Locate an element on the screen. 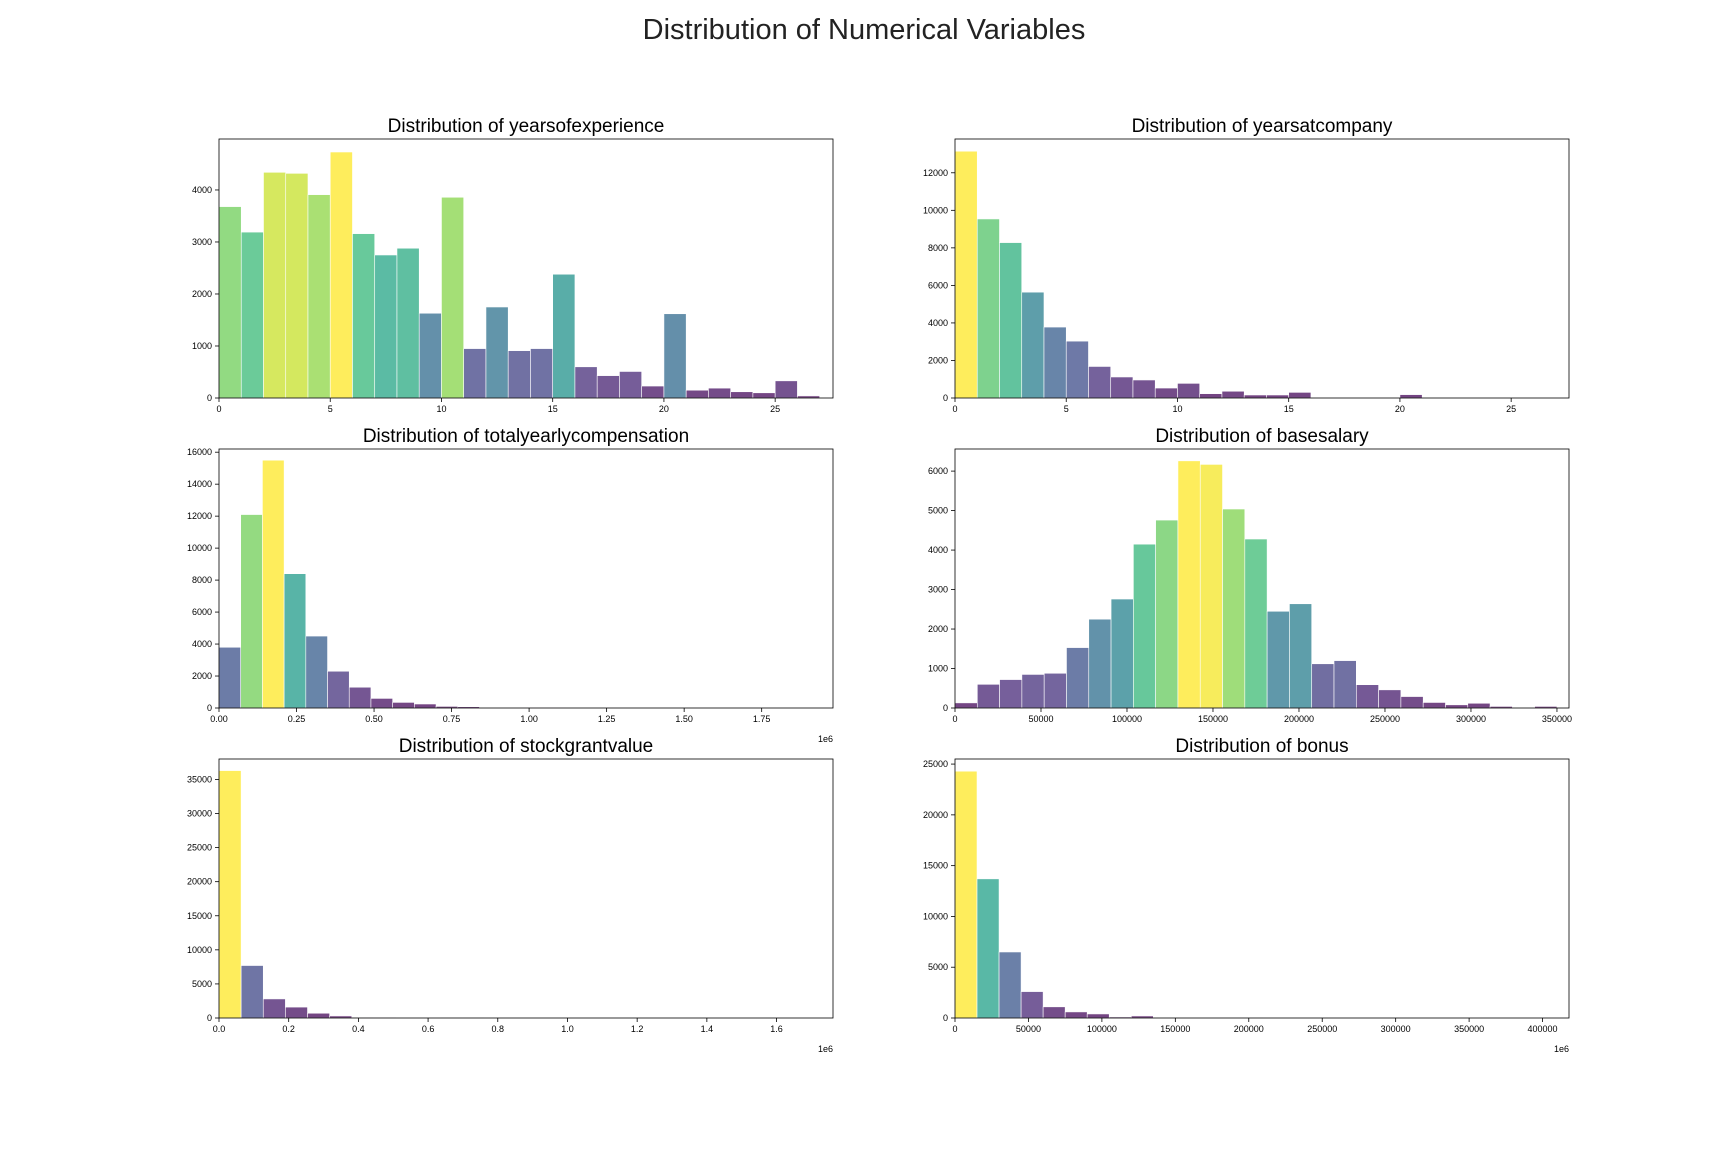  x-tick-label: 0.2 is located at coordinates (288, 1029).